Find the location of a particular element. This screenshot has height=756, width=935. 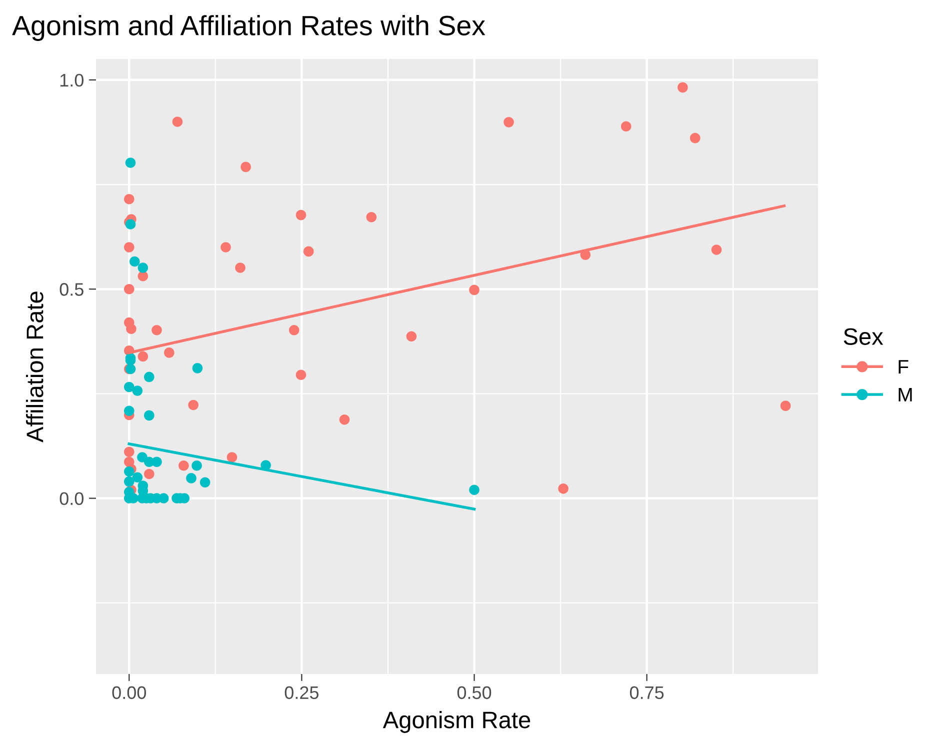

x-tick-label: 0.75 is located at coordinates (647, 693).